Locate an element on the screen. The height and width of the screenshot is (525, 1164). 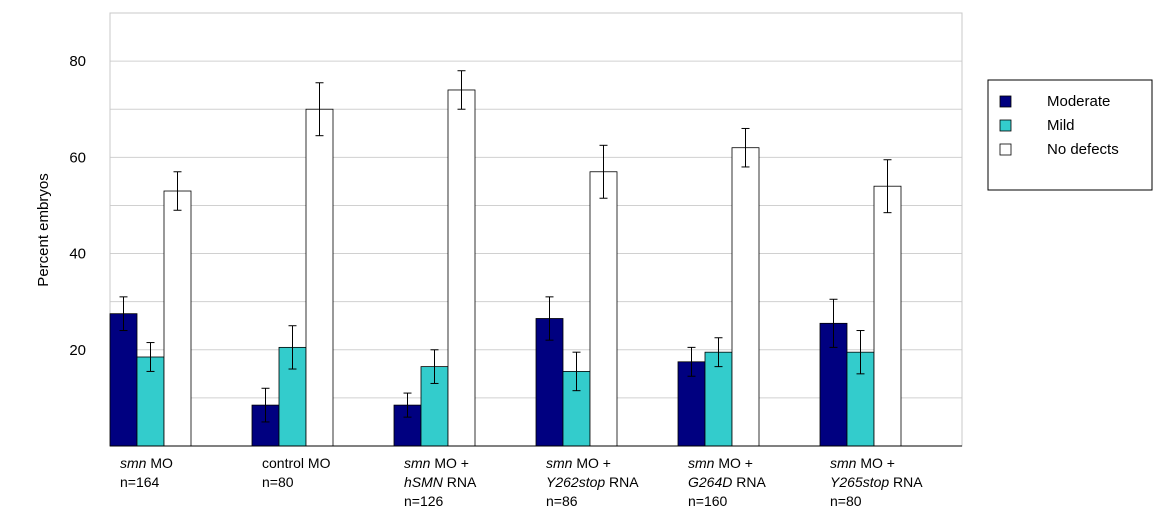
category-label-segment: n=164 is located at coordinates (140, 482).